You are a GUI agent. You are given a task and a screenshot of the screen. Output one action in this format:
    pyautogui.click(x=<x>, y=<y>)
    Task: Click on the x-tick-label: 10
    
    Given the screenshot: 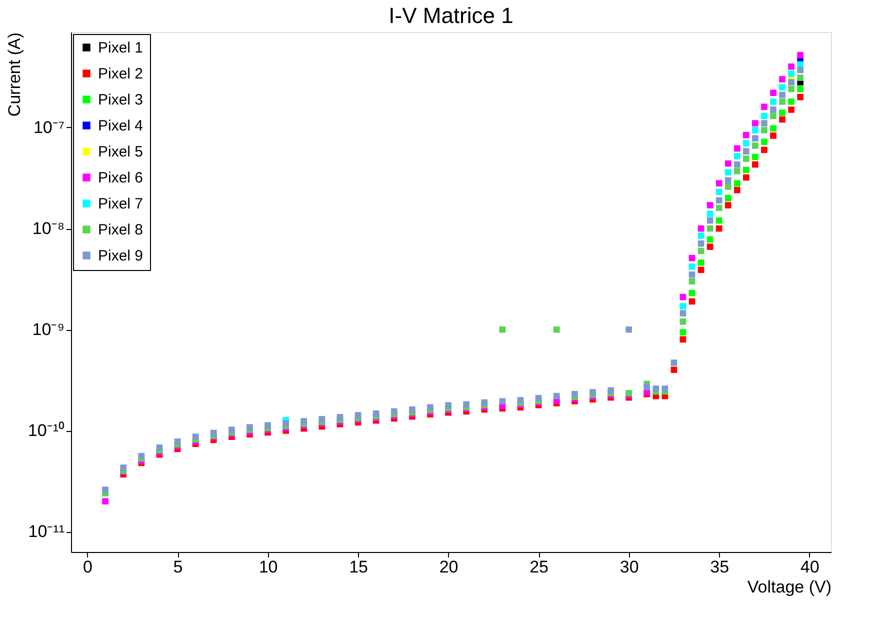 What is the action you would take?
    pyautogui.click(x=268, y=567)
    